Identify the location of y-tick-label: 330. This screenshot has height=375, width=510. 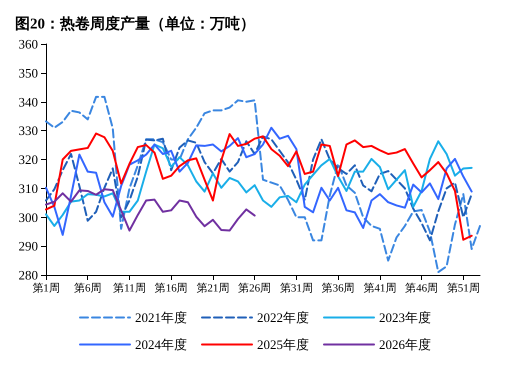
(28, 130).